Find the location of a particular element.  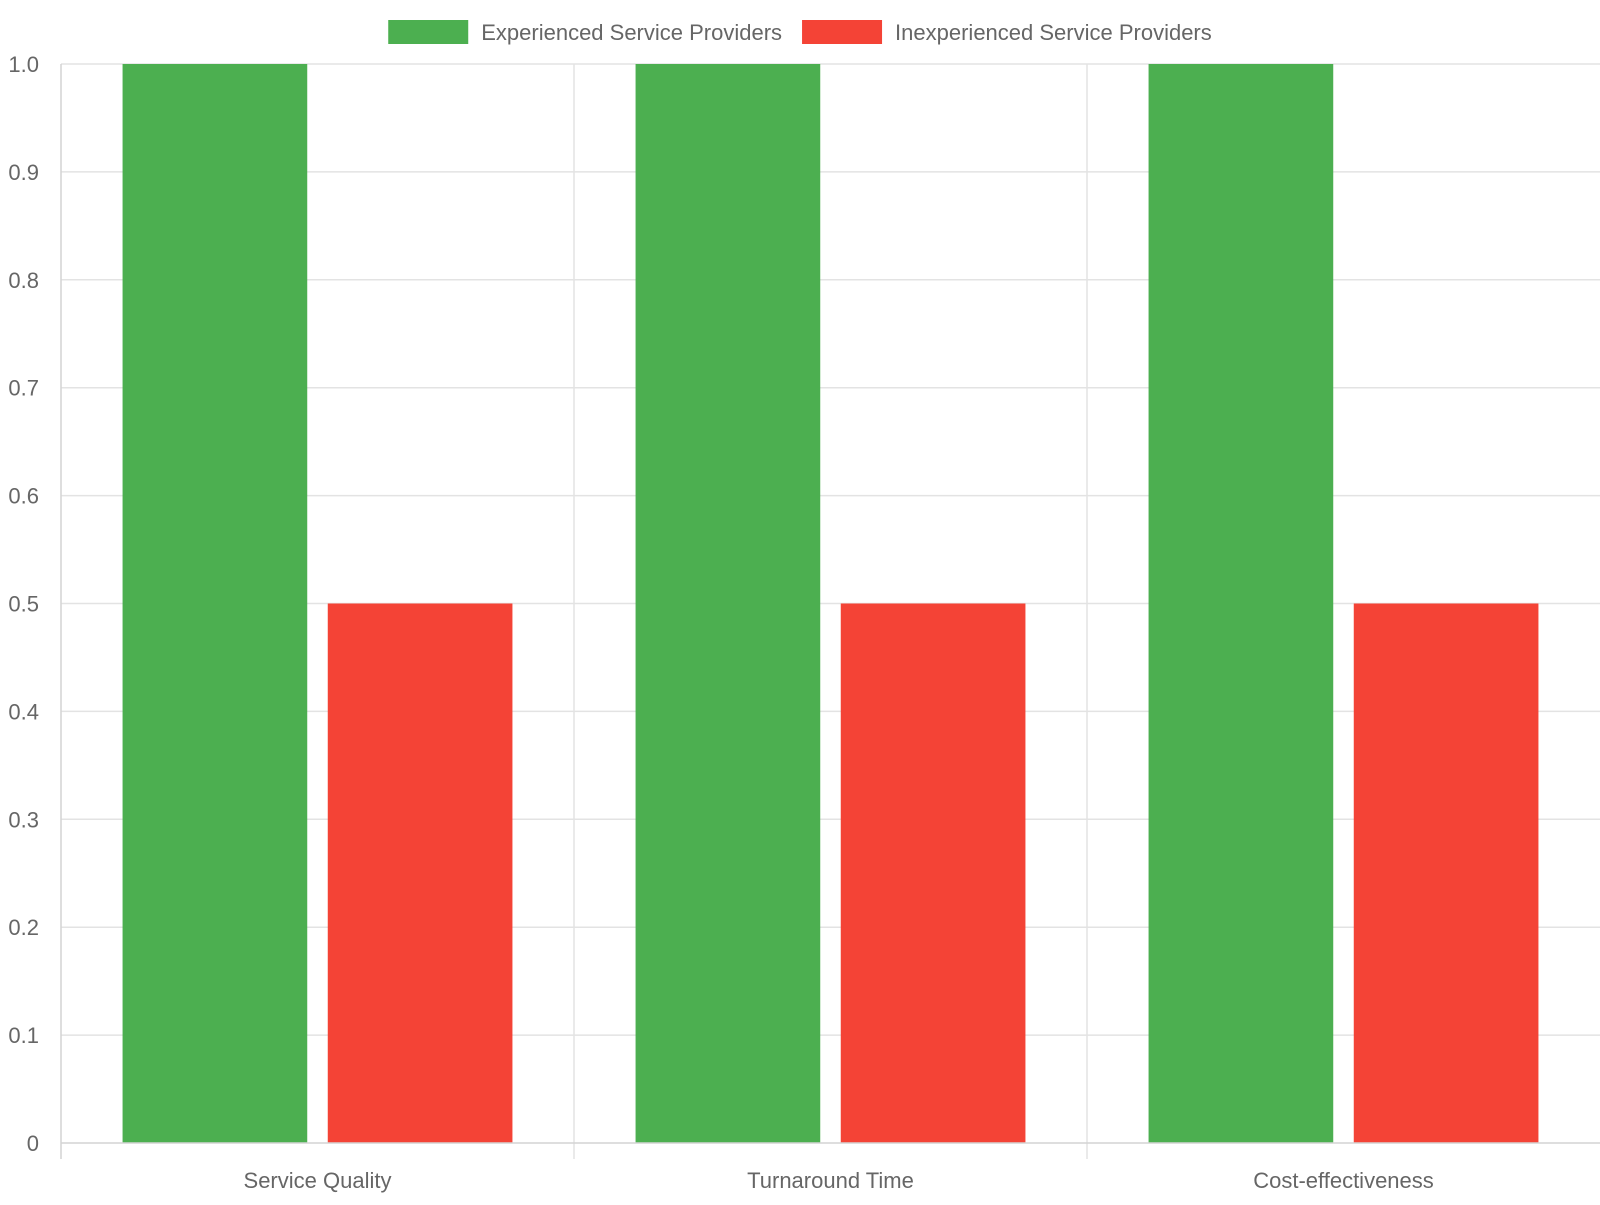

y-tick-label: 0.5 is located at coordinates (23, 604).